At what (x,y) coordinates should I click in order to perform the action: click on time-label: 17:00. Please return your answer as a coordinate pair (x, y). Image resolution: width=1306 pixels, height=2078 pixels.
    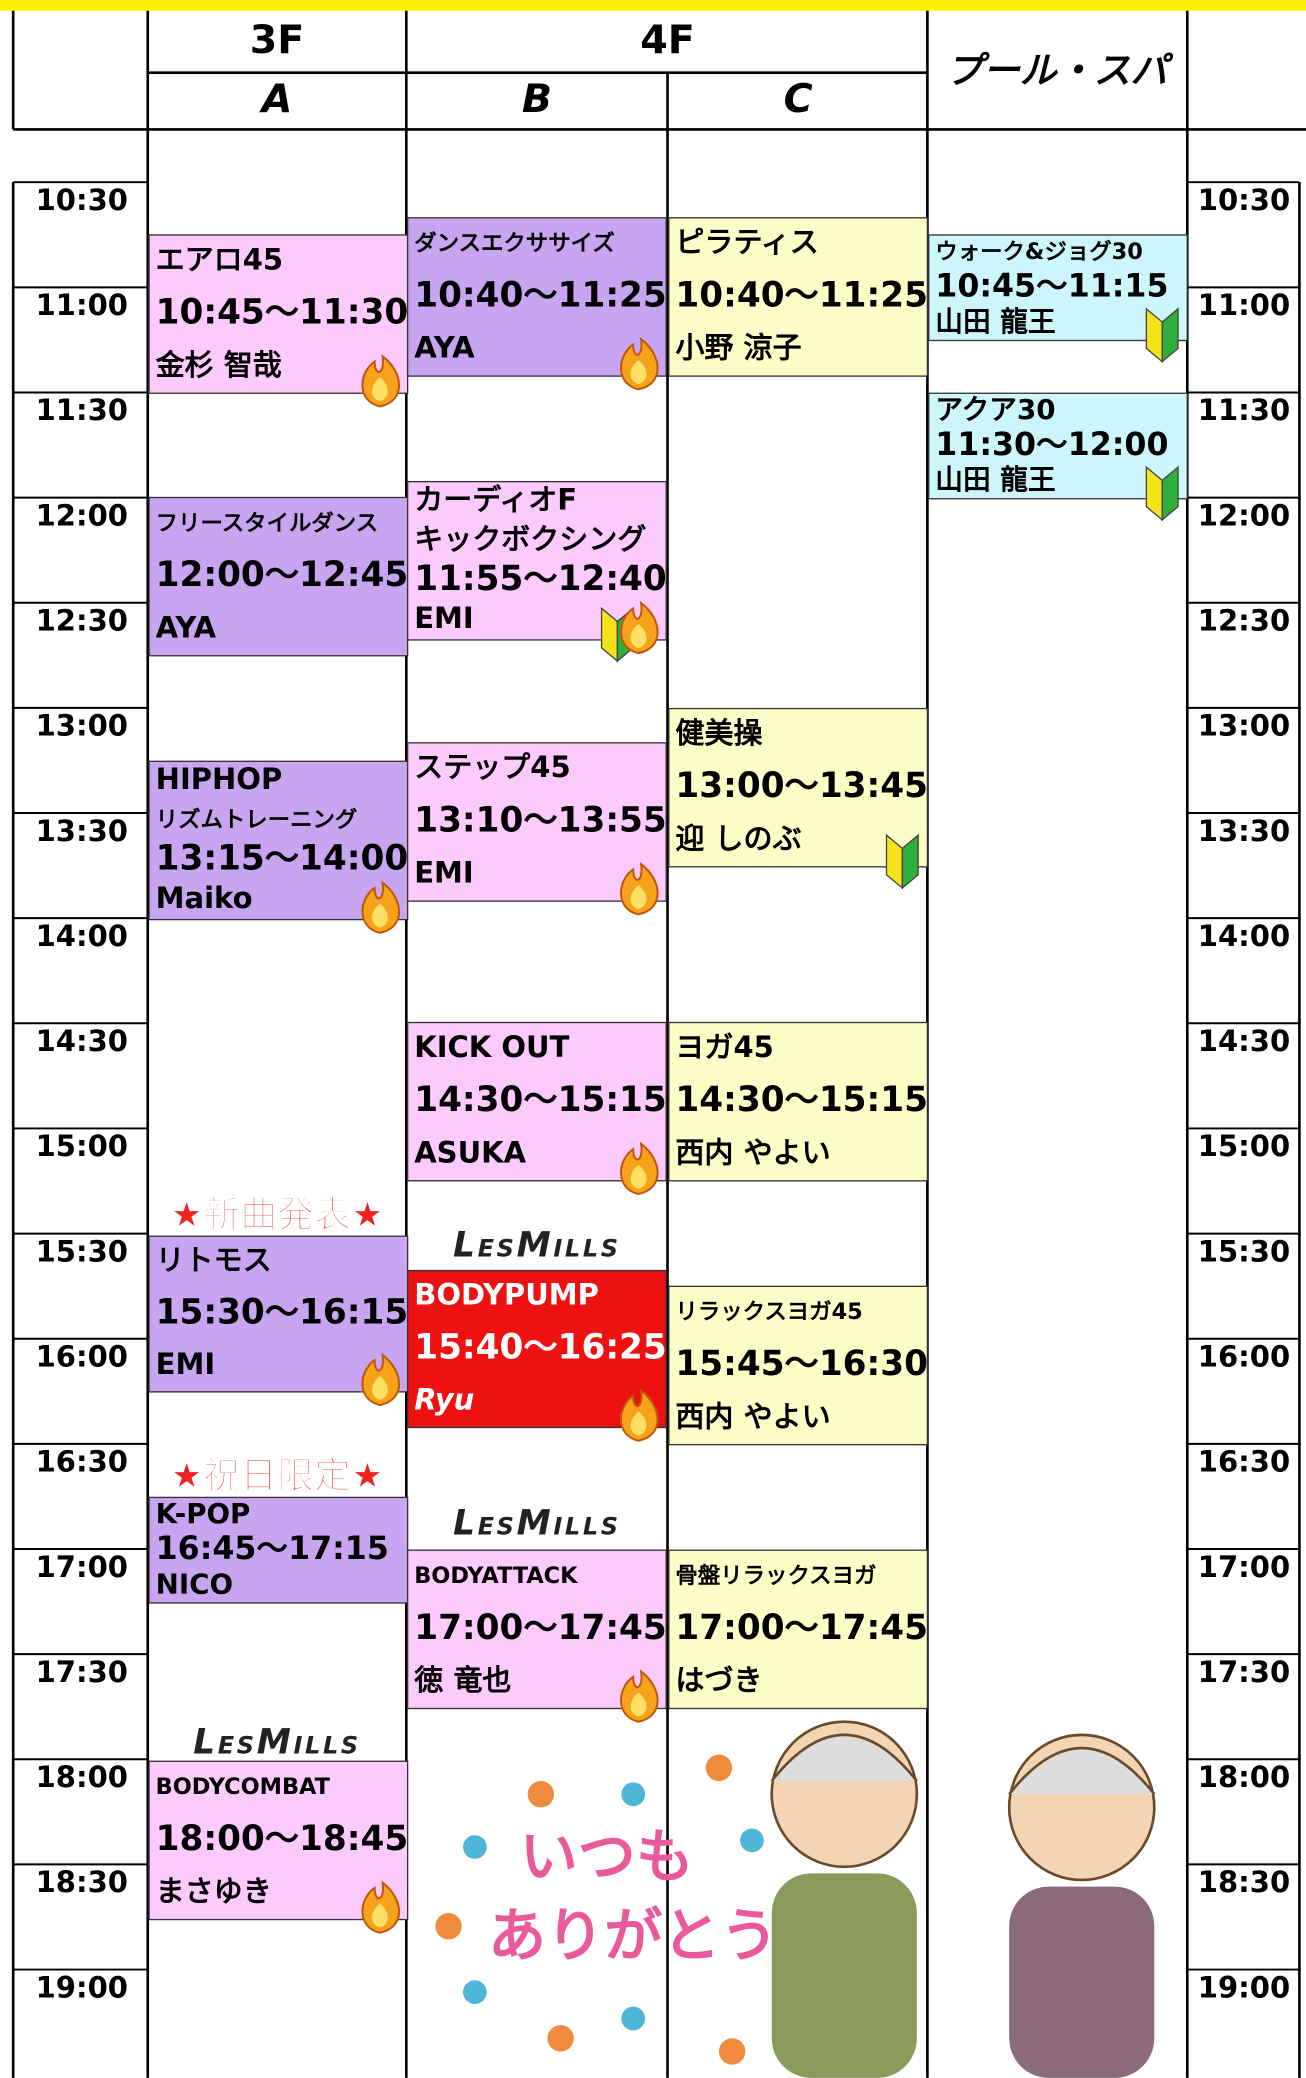
    Looking at the image, I should click on (1244, 1567).